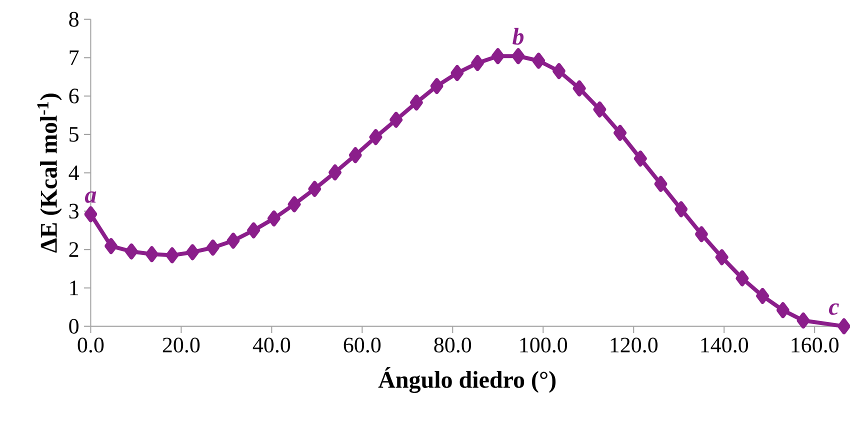 This screenshot has height=427, width=850. Describe the element at coordinates (634, 345) in the screenshot. I see `x-tick-label: 120.0` at that location.